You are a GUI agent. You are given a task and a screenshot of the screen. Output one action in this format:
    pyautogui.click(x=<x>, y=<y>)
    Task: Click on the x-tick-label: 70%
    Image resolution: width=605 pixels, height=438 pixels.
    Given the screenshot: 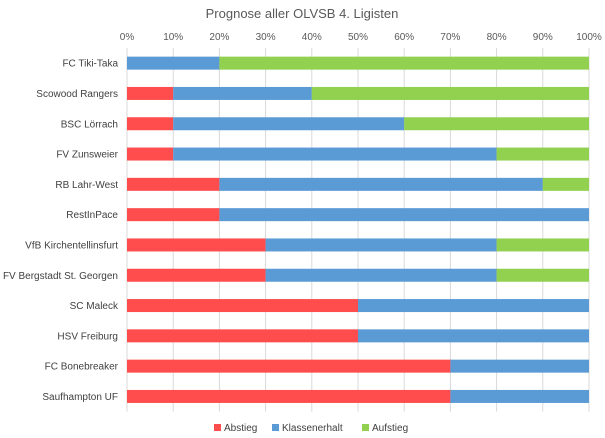 What is the action you would take?
    pyautogui.click(x=450, y=37)
    